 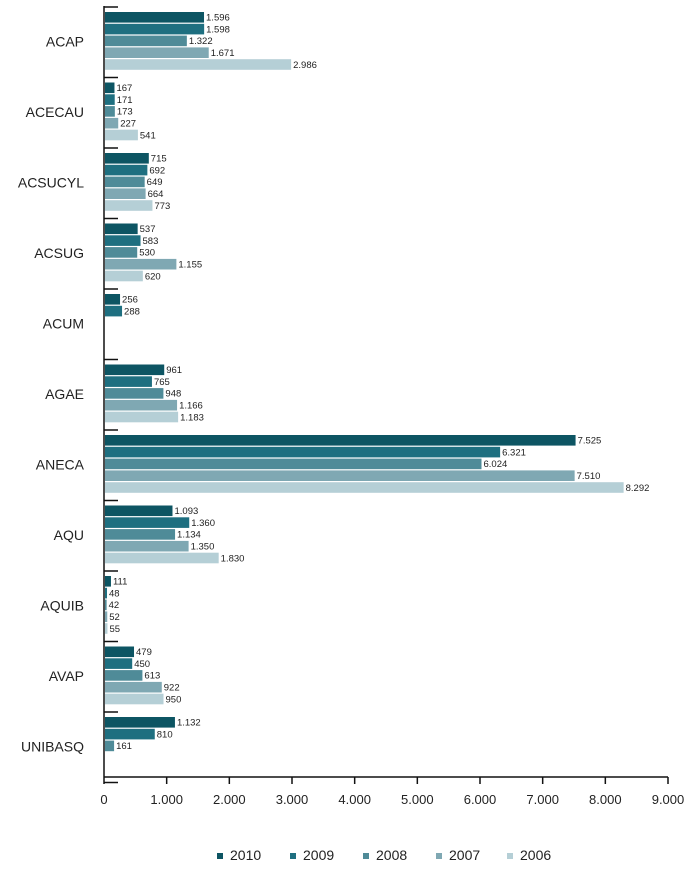 I want to click on bar-avap-2010, so click(x=120, y=652).